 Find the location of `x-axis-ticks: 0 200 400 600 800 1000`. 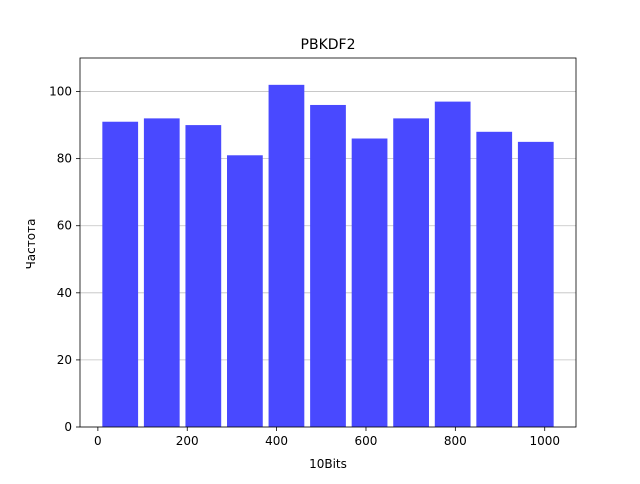

x-axis-ticks: 0 200 400 600 800 1000 is located at coordinates (327, 437).